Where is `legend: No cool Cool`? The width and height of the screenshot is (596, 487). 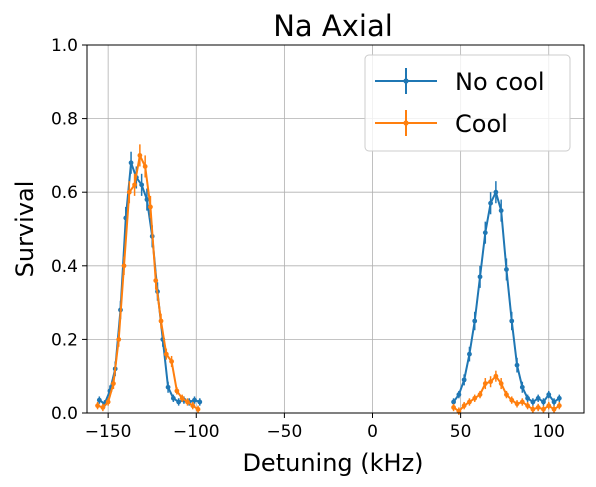
legend: No cool Cool is located at coordinates (467, 103).